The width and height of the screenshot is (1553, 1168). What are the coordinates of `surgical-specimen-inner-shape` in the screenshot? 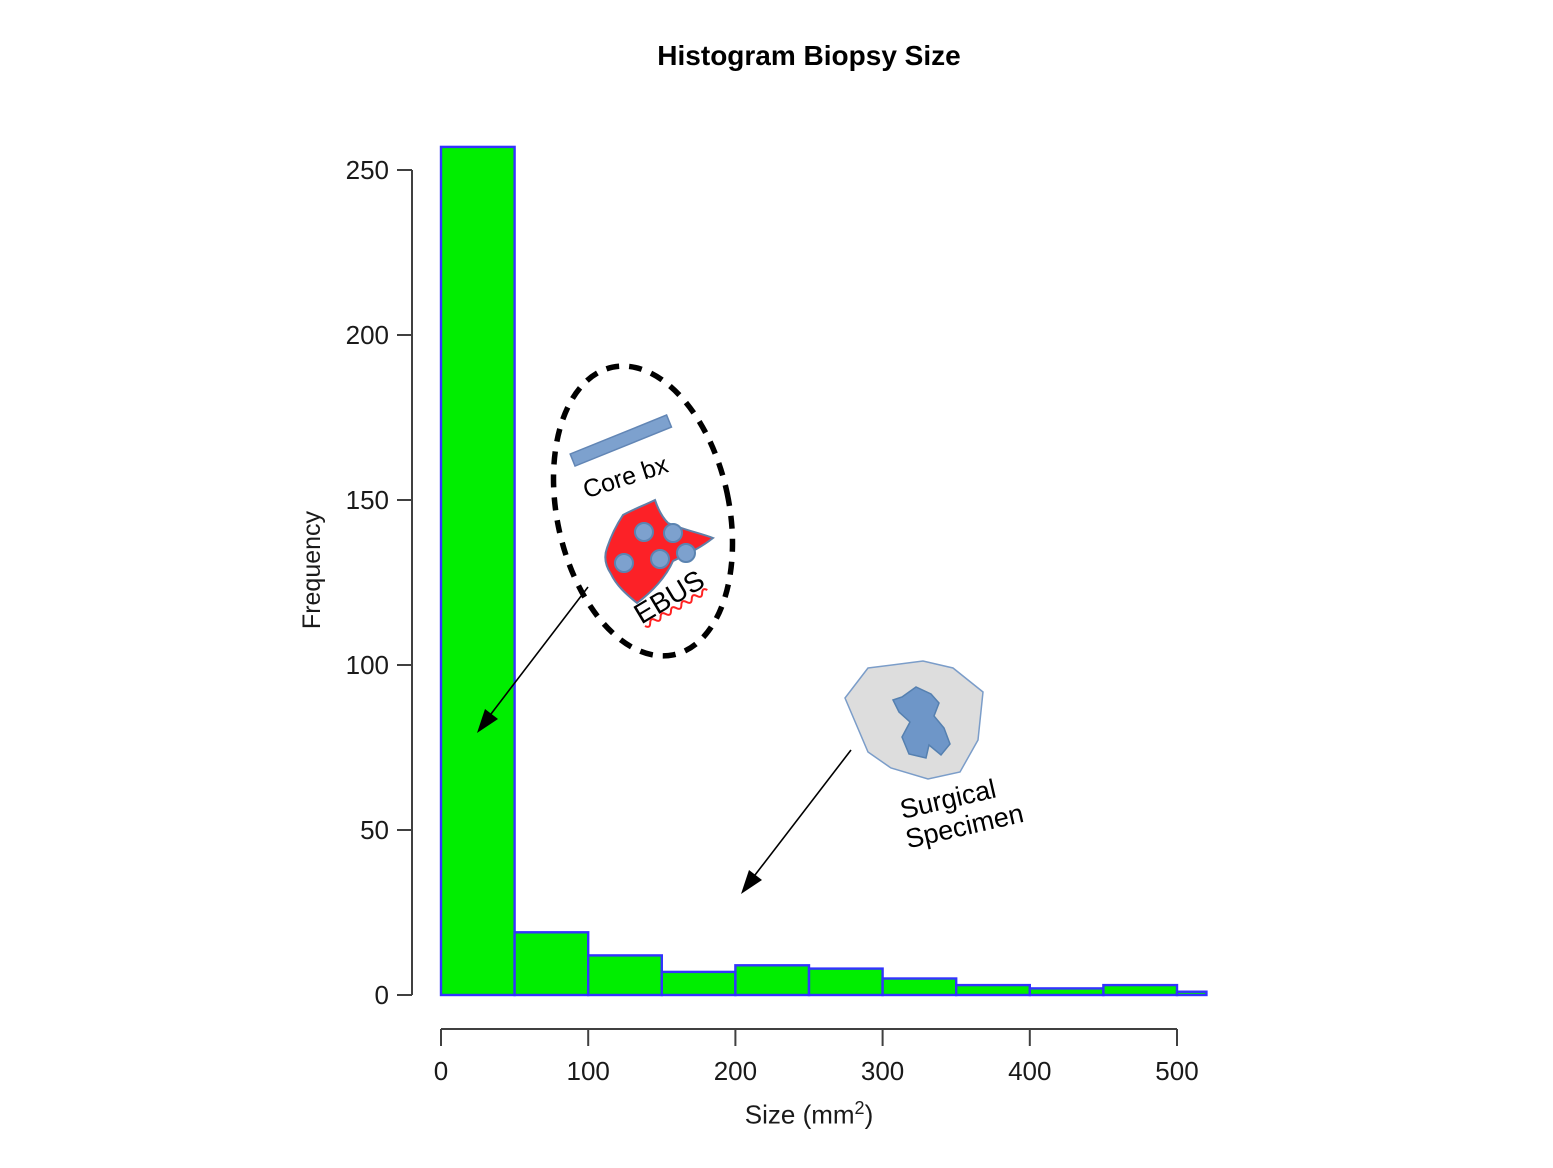 It's located at (921, 722).